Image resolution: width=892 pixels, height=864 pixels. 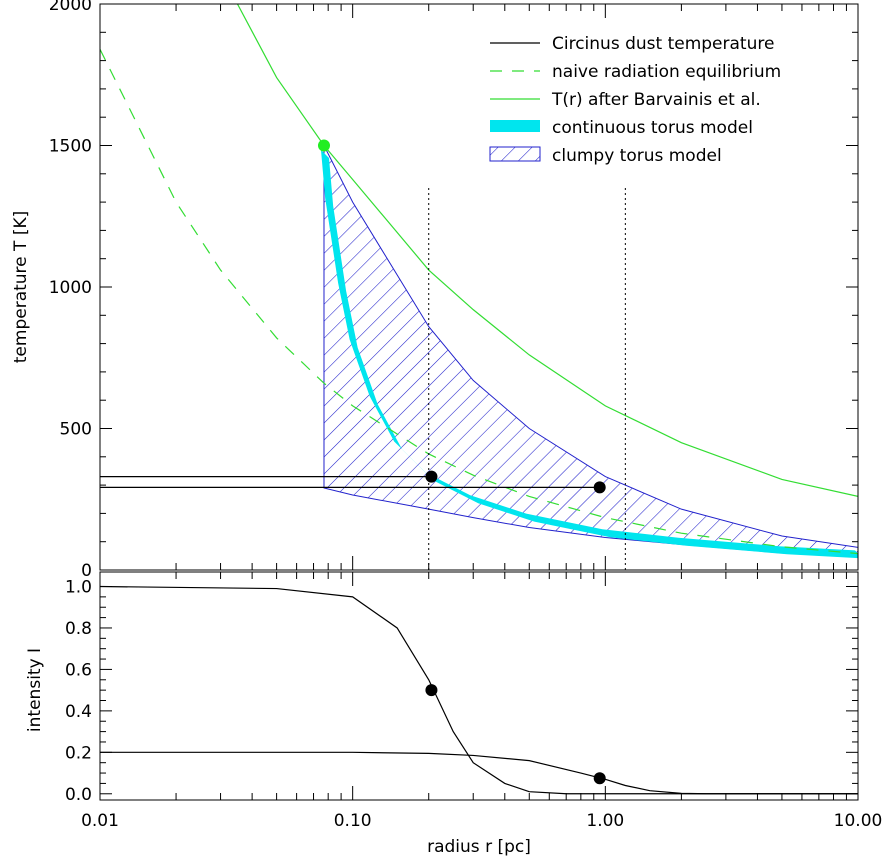 What do you see at coordinates (515, 154) in the screenshot?
I see `legend-swatch-clumpy` at bounding box center [515, 154].